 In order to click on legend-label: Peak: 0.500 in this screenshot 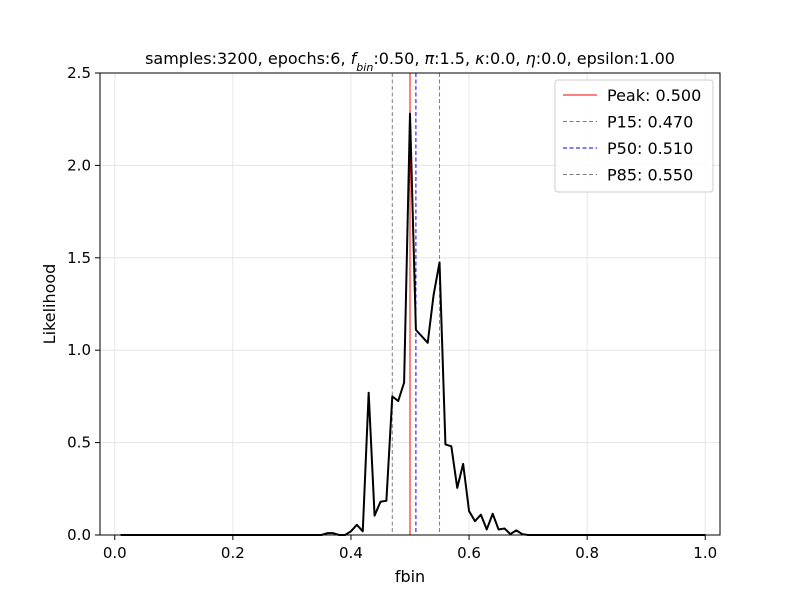, I will do `click(654, 95)`.